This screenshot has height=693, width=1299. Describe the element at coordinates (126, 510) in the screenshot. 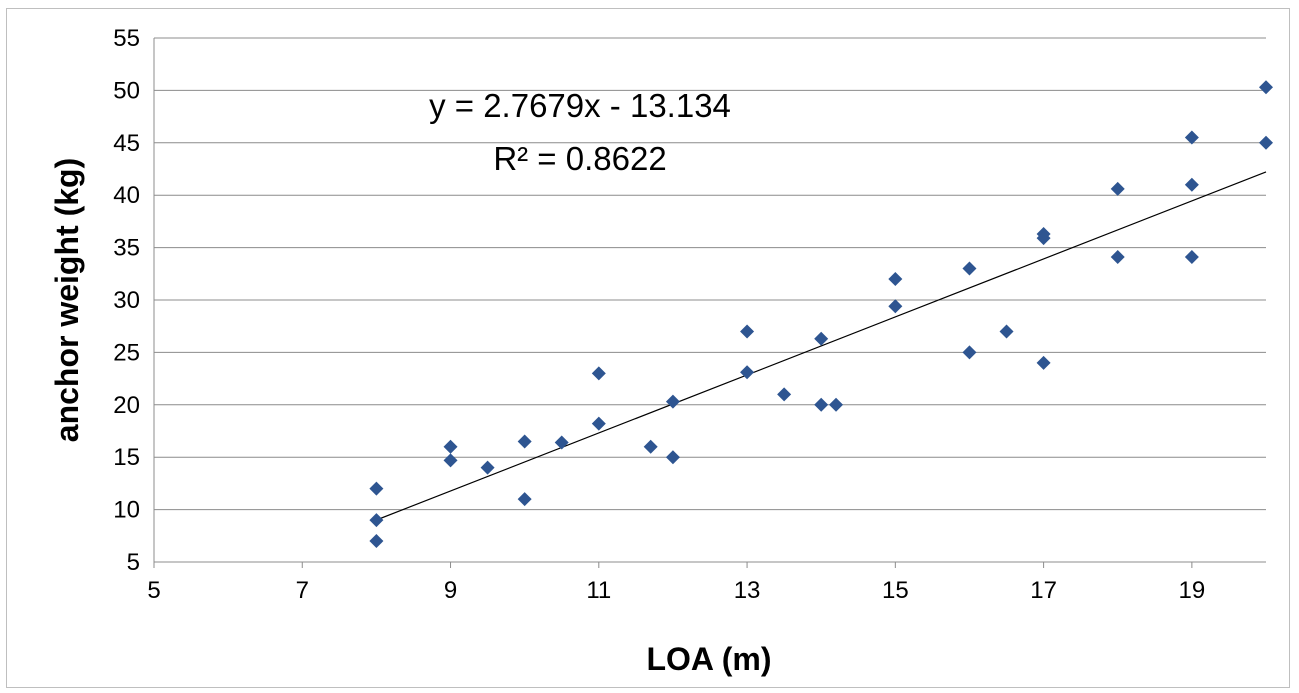

I see `y-tick-label: 10` at that location.